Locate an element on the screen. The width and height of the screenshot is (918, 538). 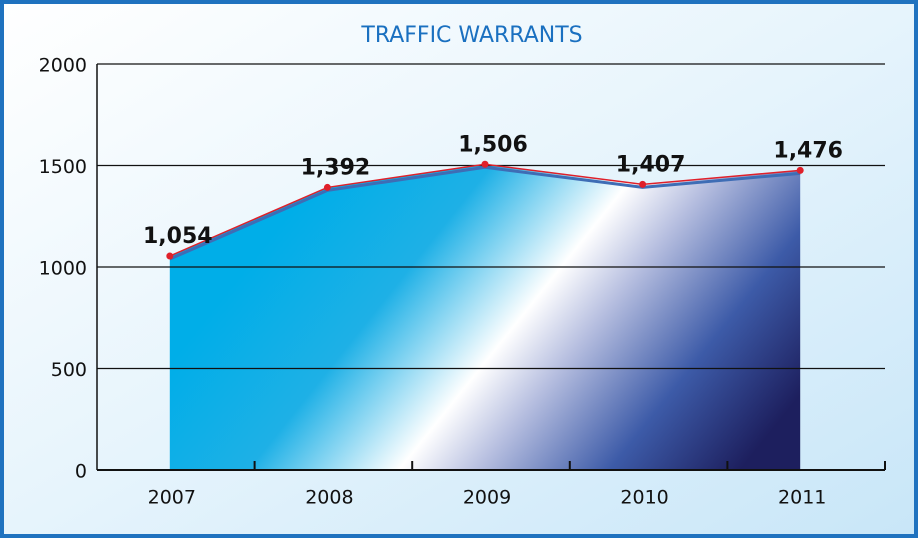
y-tick-label: 500 is located at coordinates (69, 370).